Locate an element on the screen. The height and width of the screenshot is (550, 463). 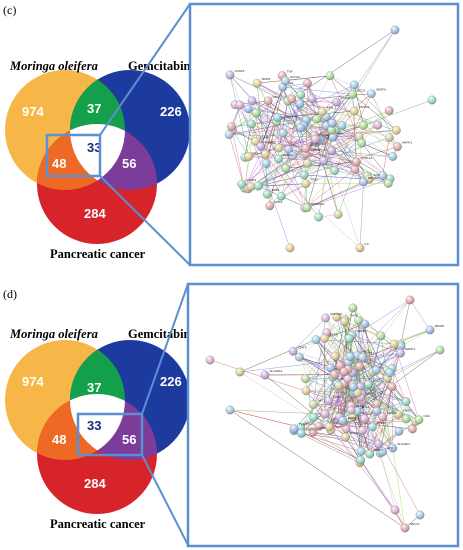
set-label-gemcitabine: Gemcitabine is located at coordinates (162, 334).